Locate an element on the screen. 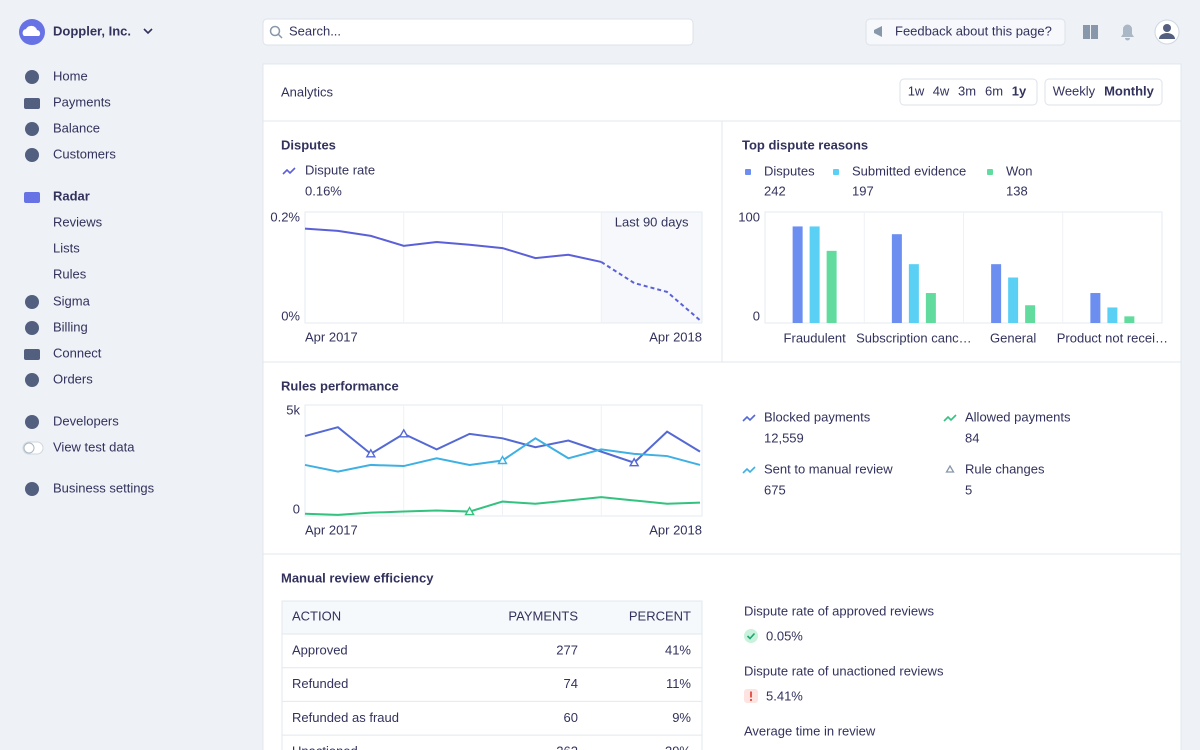  logo-cloud is located at coordinates (31, 30).